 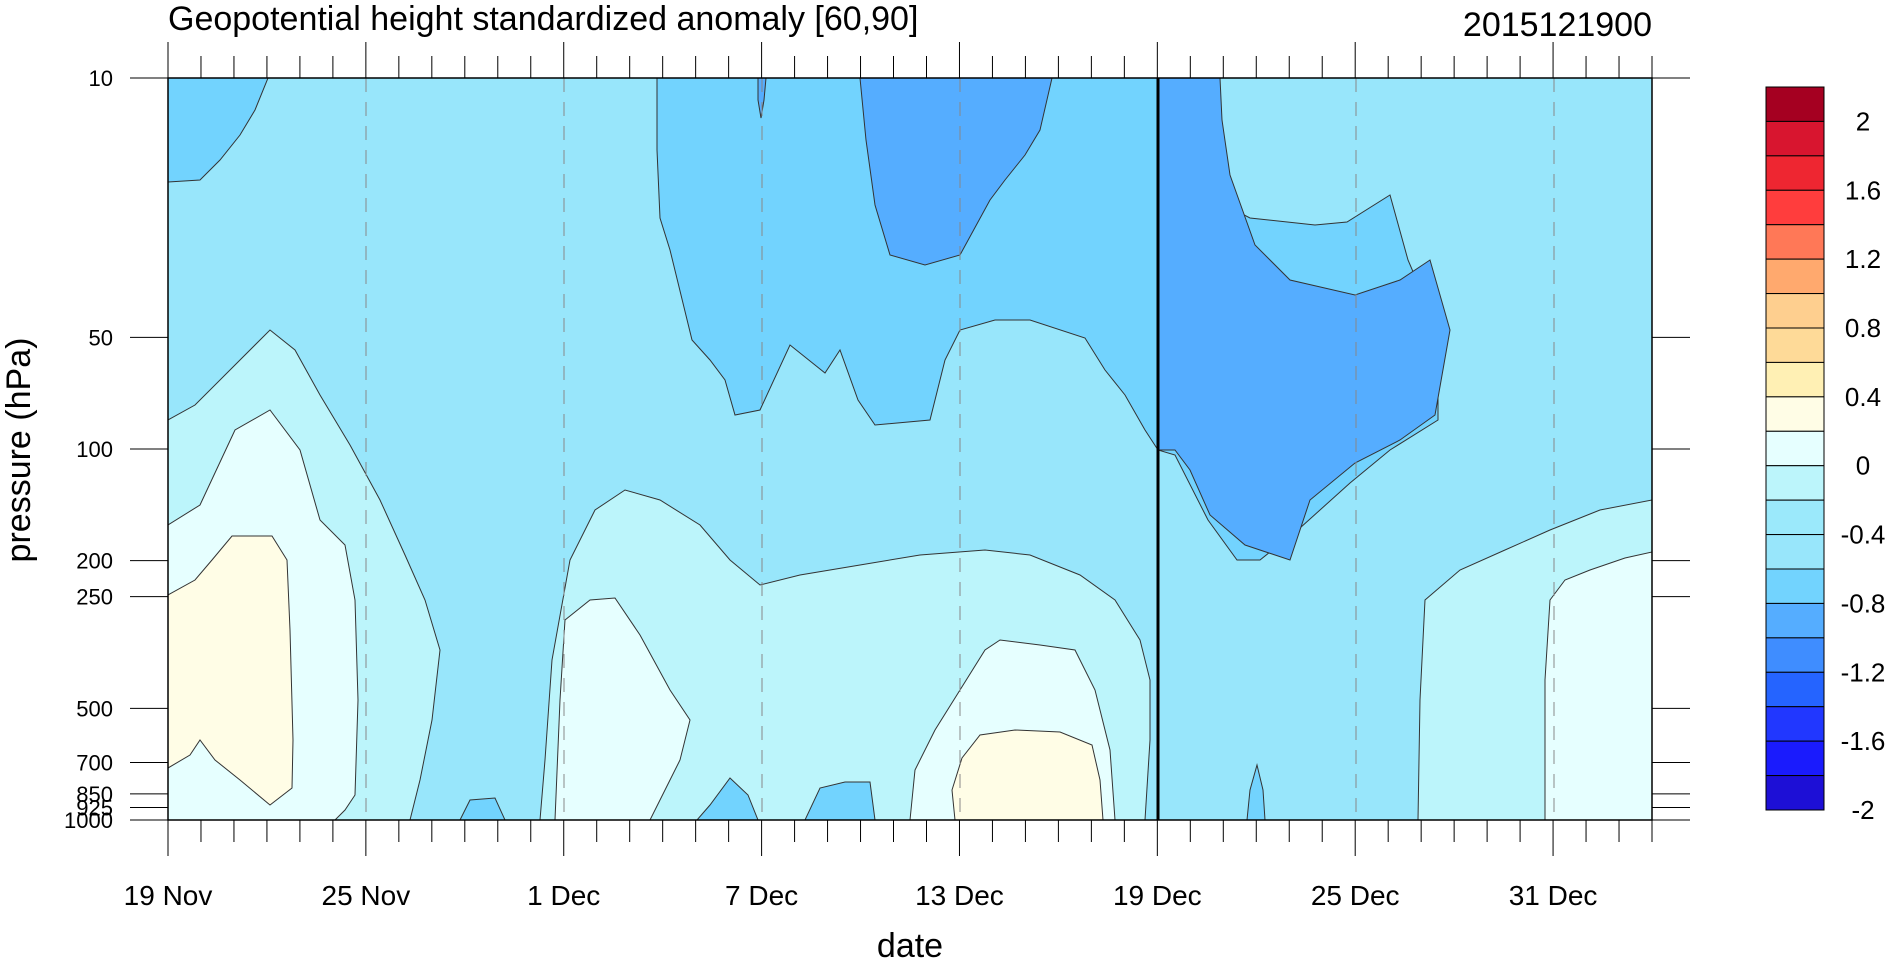 I want to click on y-tick-label: 925, so click(x=94, y=807).